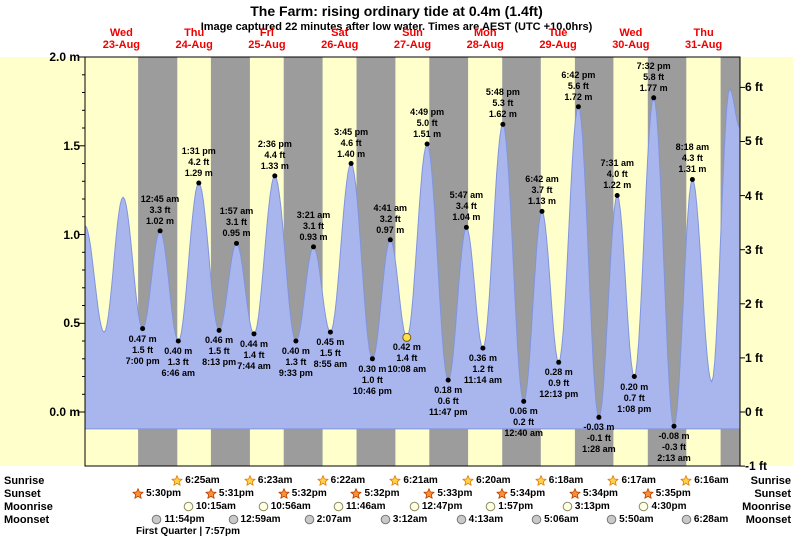  I want to click on moonset-time: 3:12am, so click(410, 519).